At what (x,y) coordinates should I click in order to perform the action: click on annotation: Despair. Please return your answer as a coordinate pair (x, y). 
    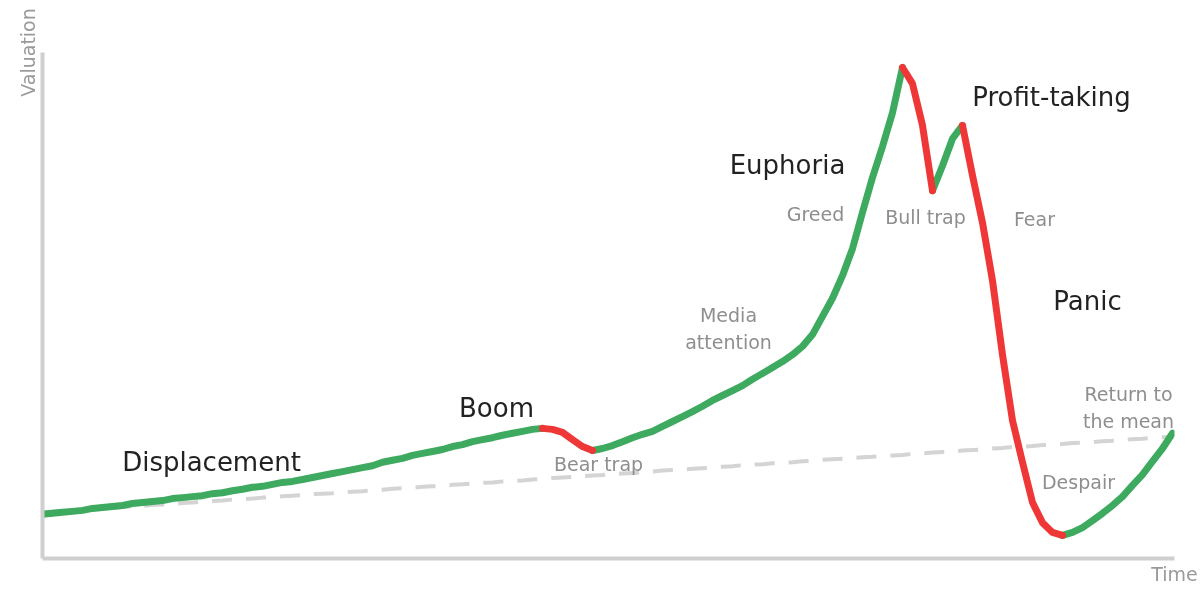
    Looking at the image, I should click on (1078, 481).